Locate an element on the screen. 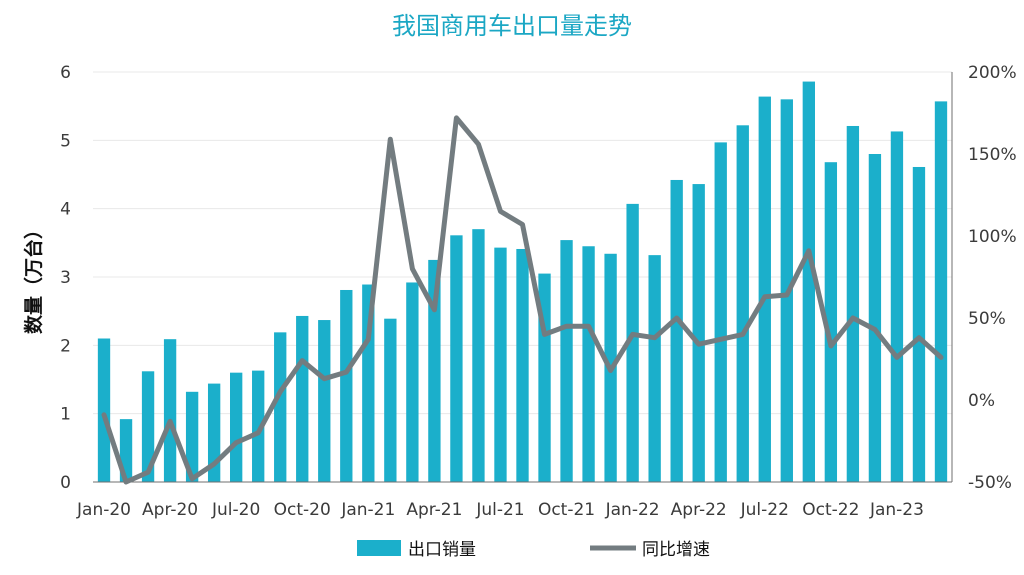  left-tick-label: 1 is located at coordinates (65, 415).